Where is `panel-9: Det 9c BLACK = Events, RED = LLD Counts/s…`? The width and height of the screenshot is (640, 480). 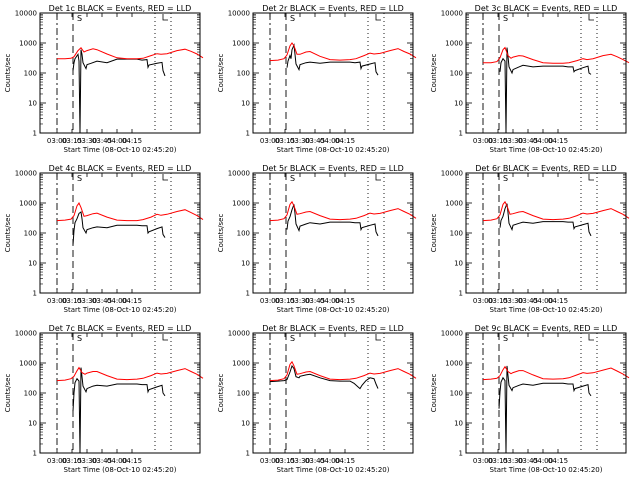 panel-9: Det 9c BLACK = Events, RED = LLD Counts/s… is located at coordinates (530, 399).